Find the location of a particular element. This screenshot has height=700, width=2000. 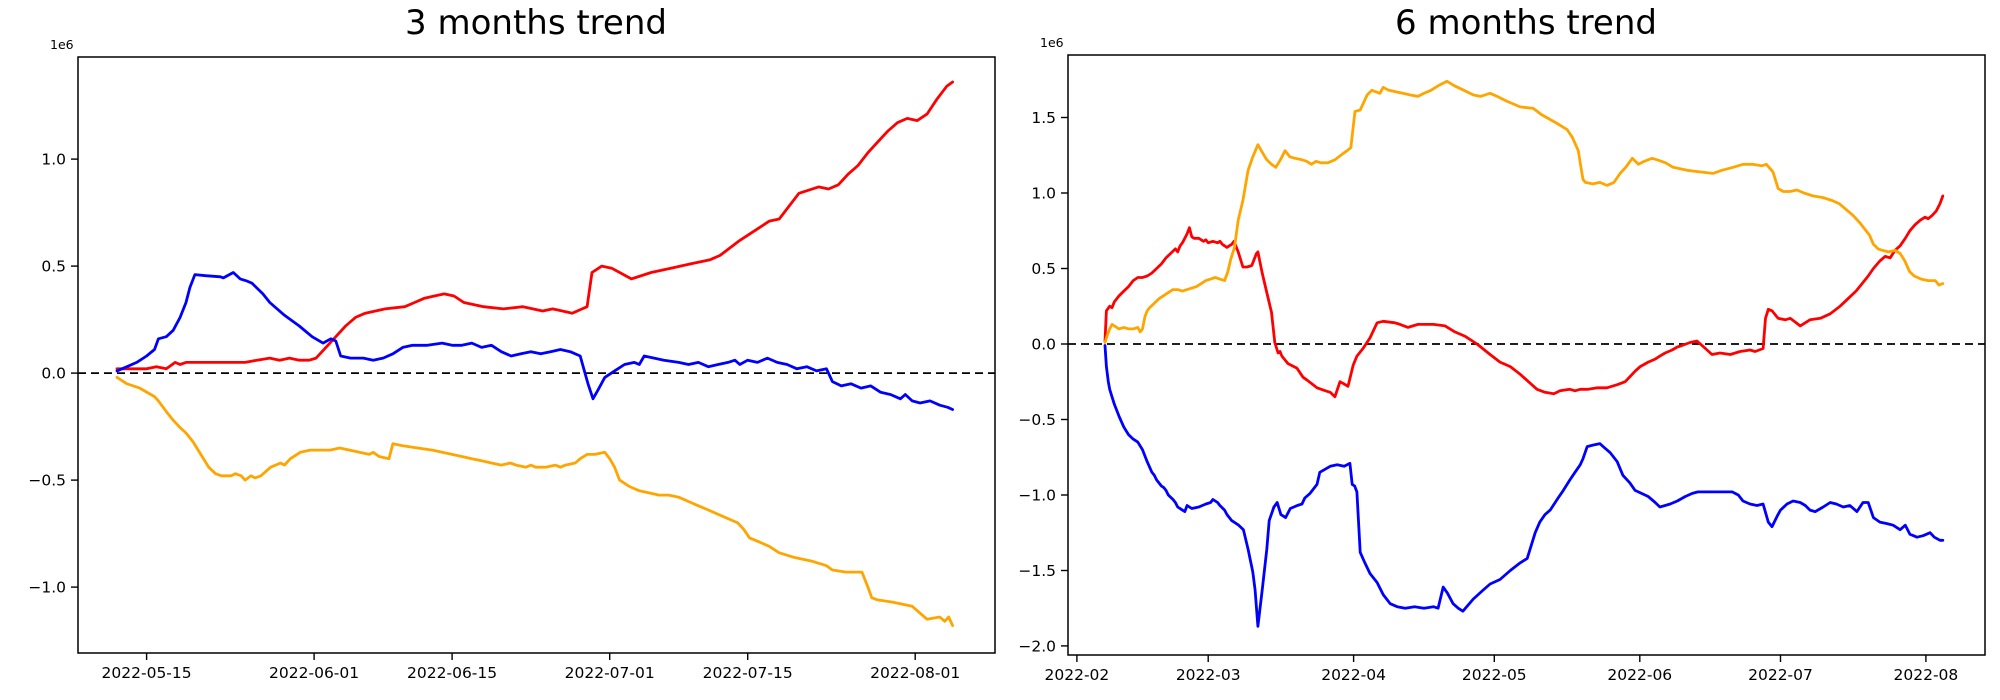

x-tick-label: 2022-03 is located at coordinates (1208, 675).